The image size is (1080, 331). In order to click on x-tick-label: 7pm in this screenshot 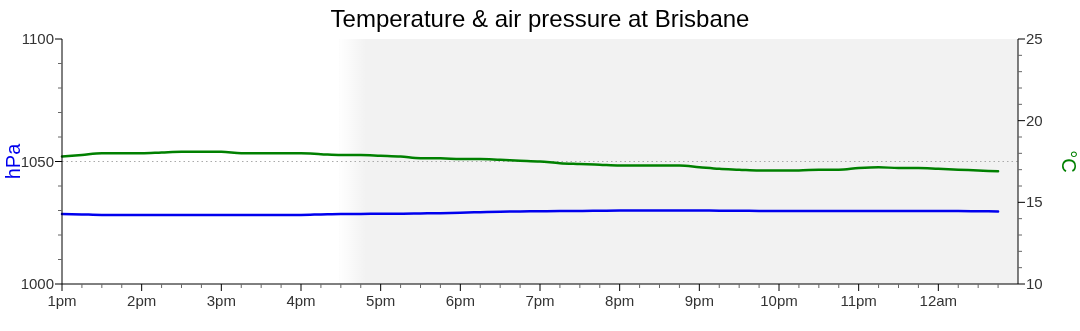, I will do `click(540, 300)`.